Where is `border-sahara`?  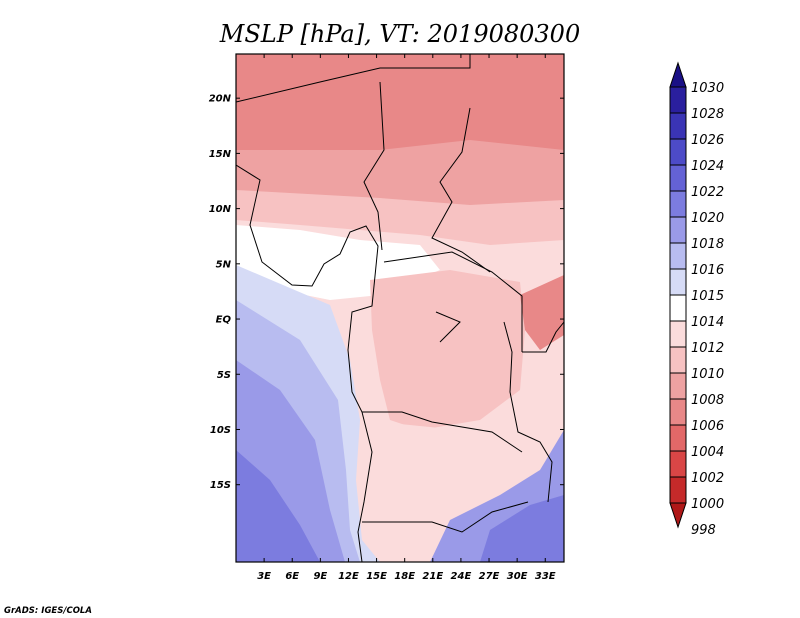
border-sahara is located at coordinates (353, 78).